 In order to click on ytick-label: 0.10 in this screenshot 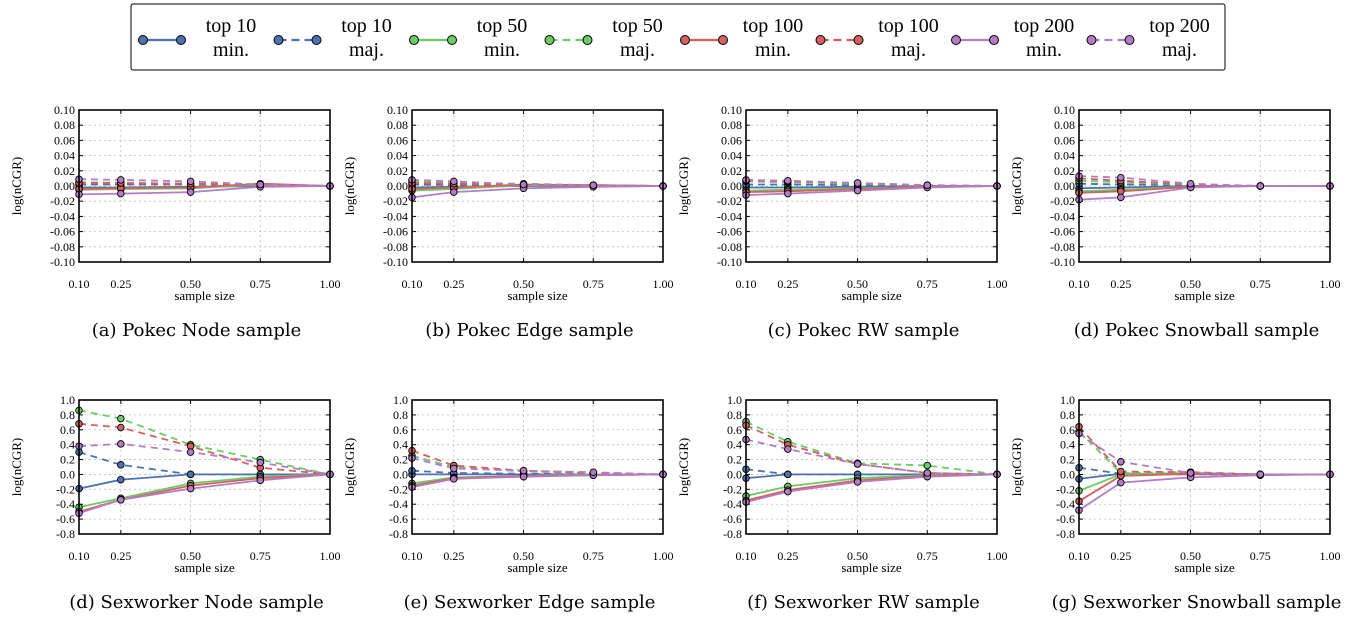, I will do `click(731, 110)`.